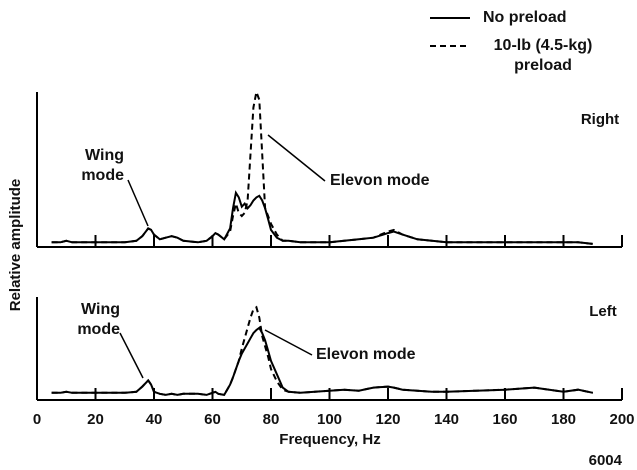 This screenshot has width=637, height=470. I want to click on x-tick-label: 60, so click(212, 419).